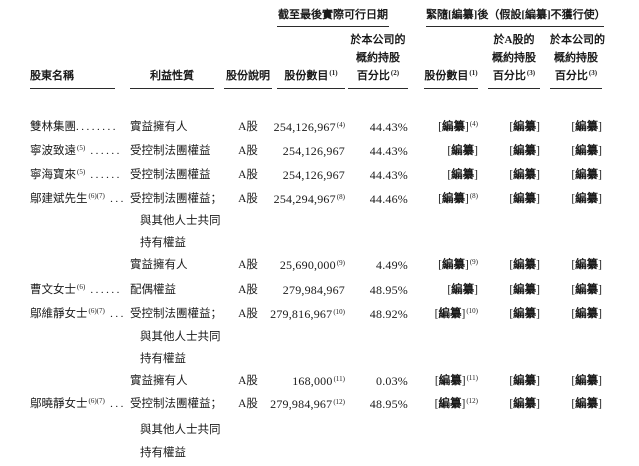 The width and height of the screenshot is (639, 466). I want to click on col-rule-nature, so click(172, 88).